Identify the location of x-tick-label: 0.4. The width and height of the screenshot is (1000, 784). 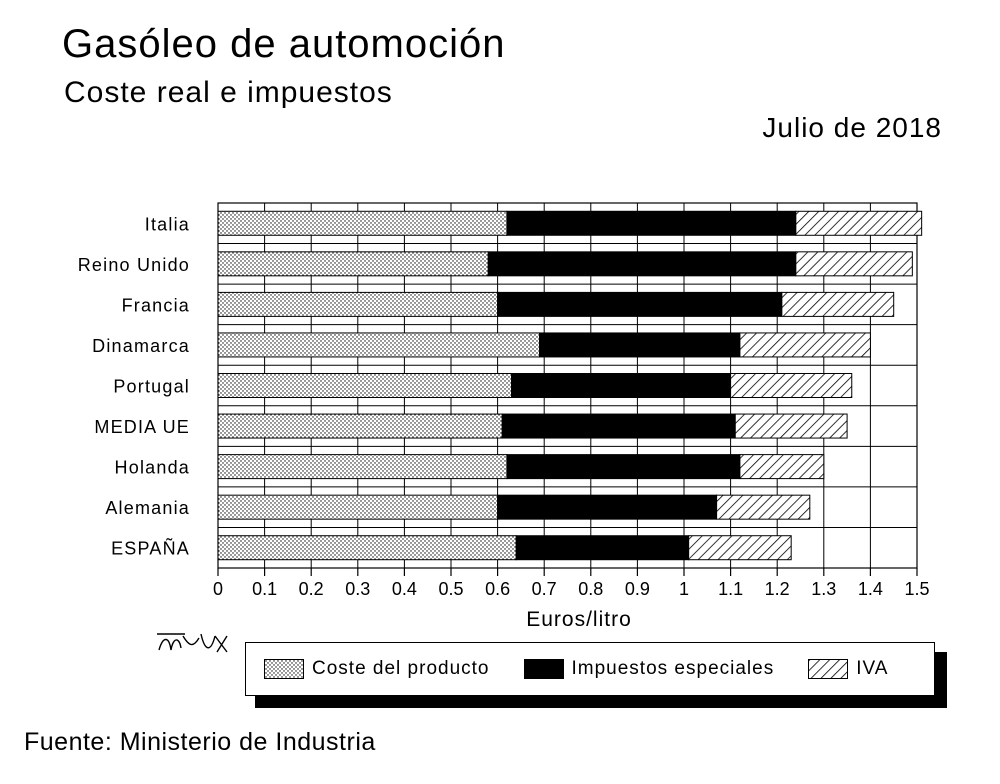
(404, 589).